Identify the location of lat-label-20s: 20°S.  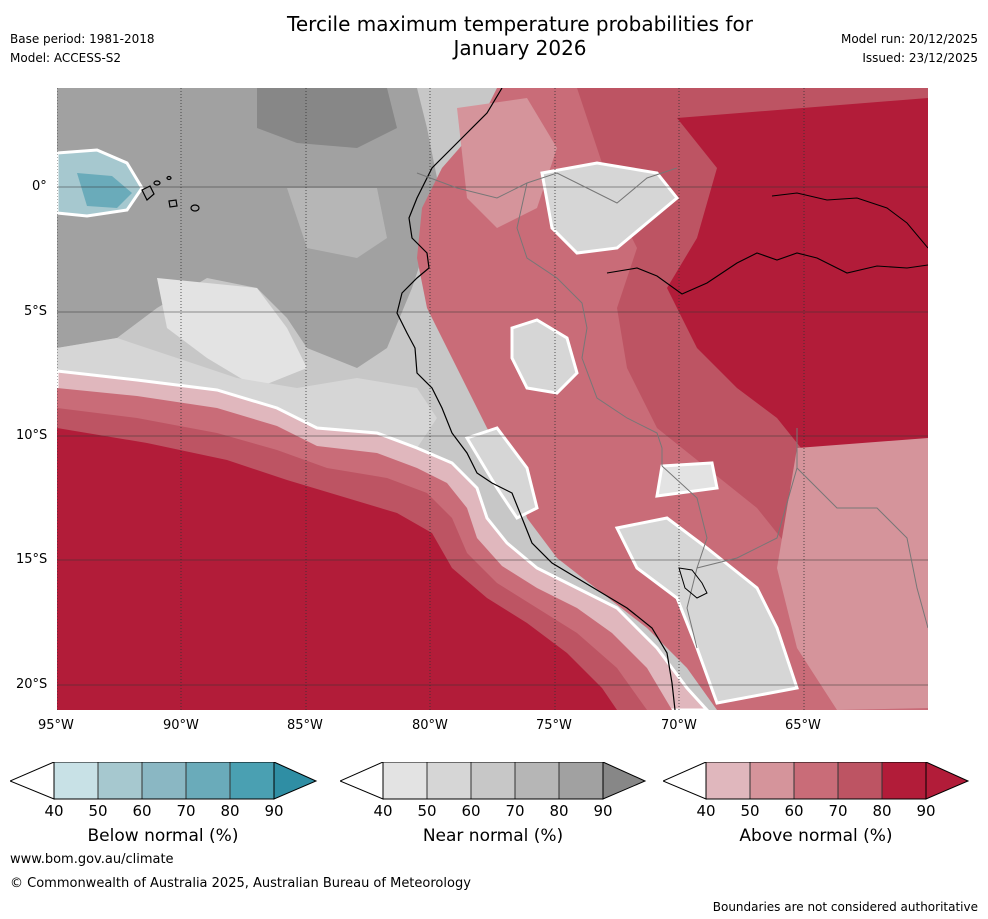
(32, 684).